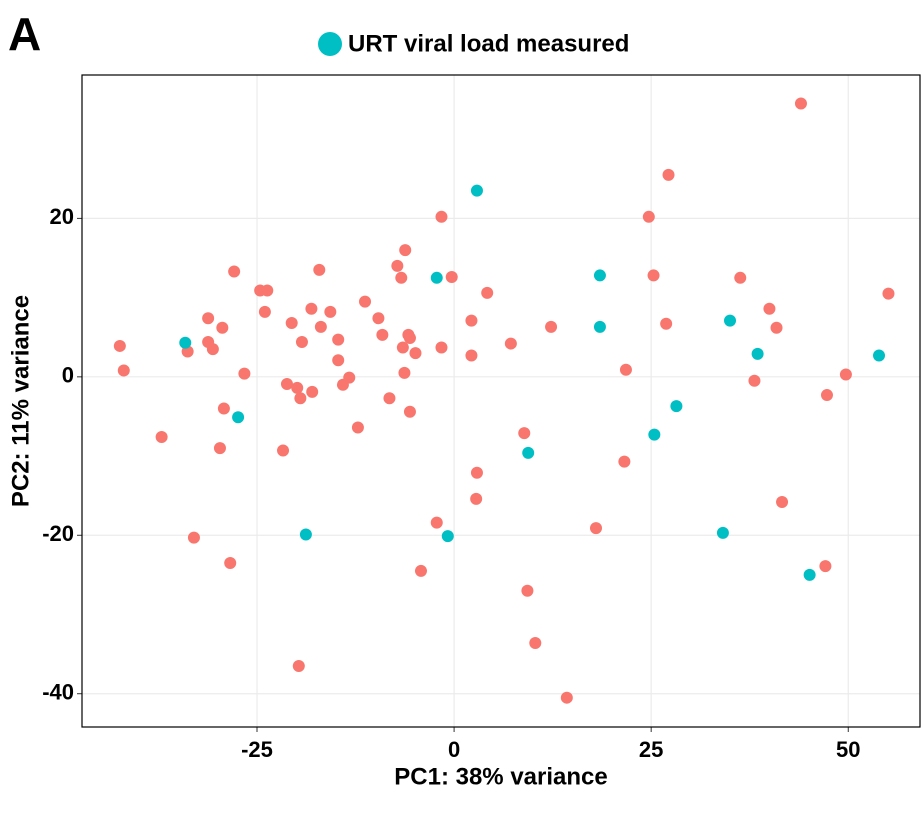  What do you see at coordinates (454, 749) in the screenshot?
I see `x-tick-label: 0` at bounding box center [454, 749].